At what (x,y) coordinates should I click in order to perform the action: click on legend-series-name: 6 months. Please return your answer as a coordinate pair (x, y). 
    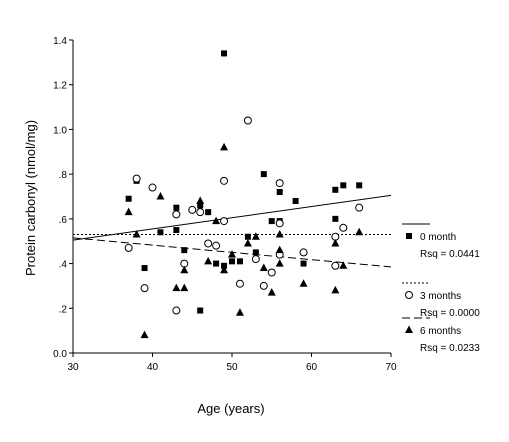
    Looking at the image, I should click on (440, 331).